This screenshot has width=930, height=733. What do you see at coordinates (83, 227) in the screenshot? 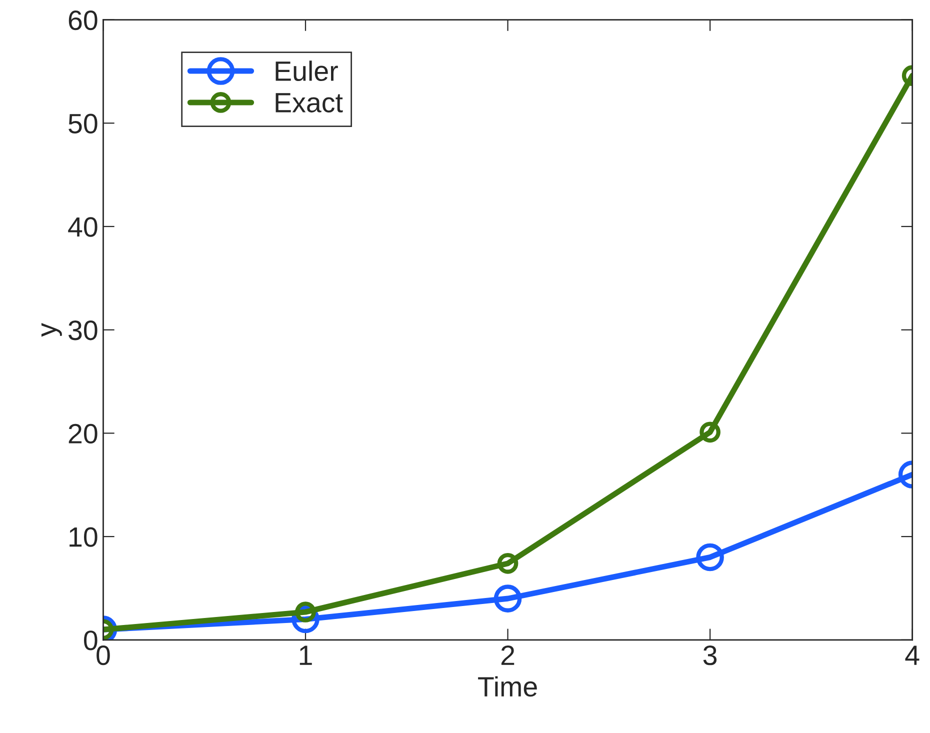
I see `y-tick-label: 40` at bounding box center [83, 227].